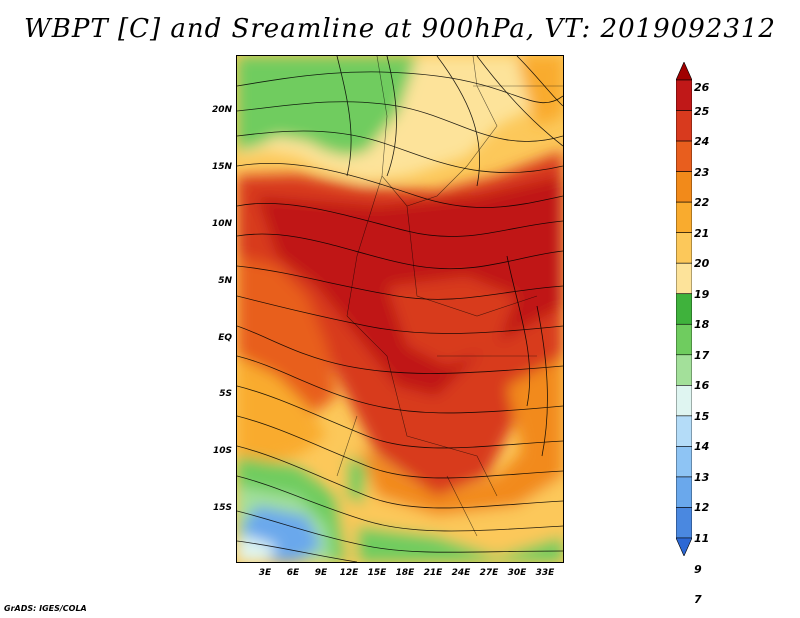 Image resolution: width=800 pixels, height=618 pixels. Describe the element at coordinates (349, 573) in the screenshot. I see `lon-label: 12E` at that location.